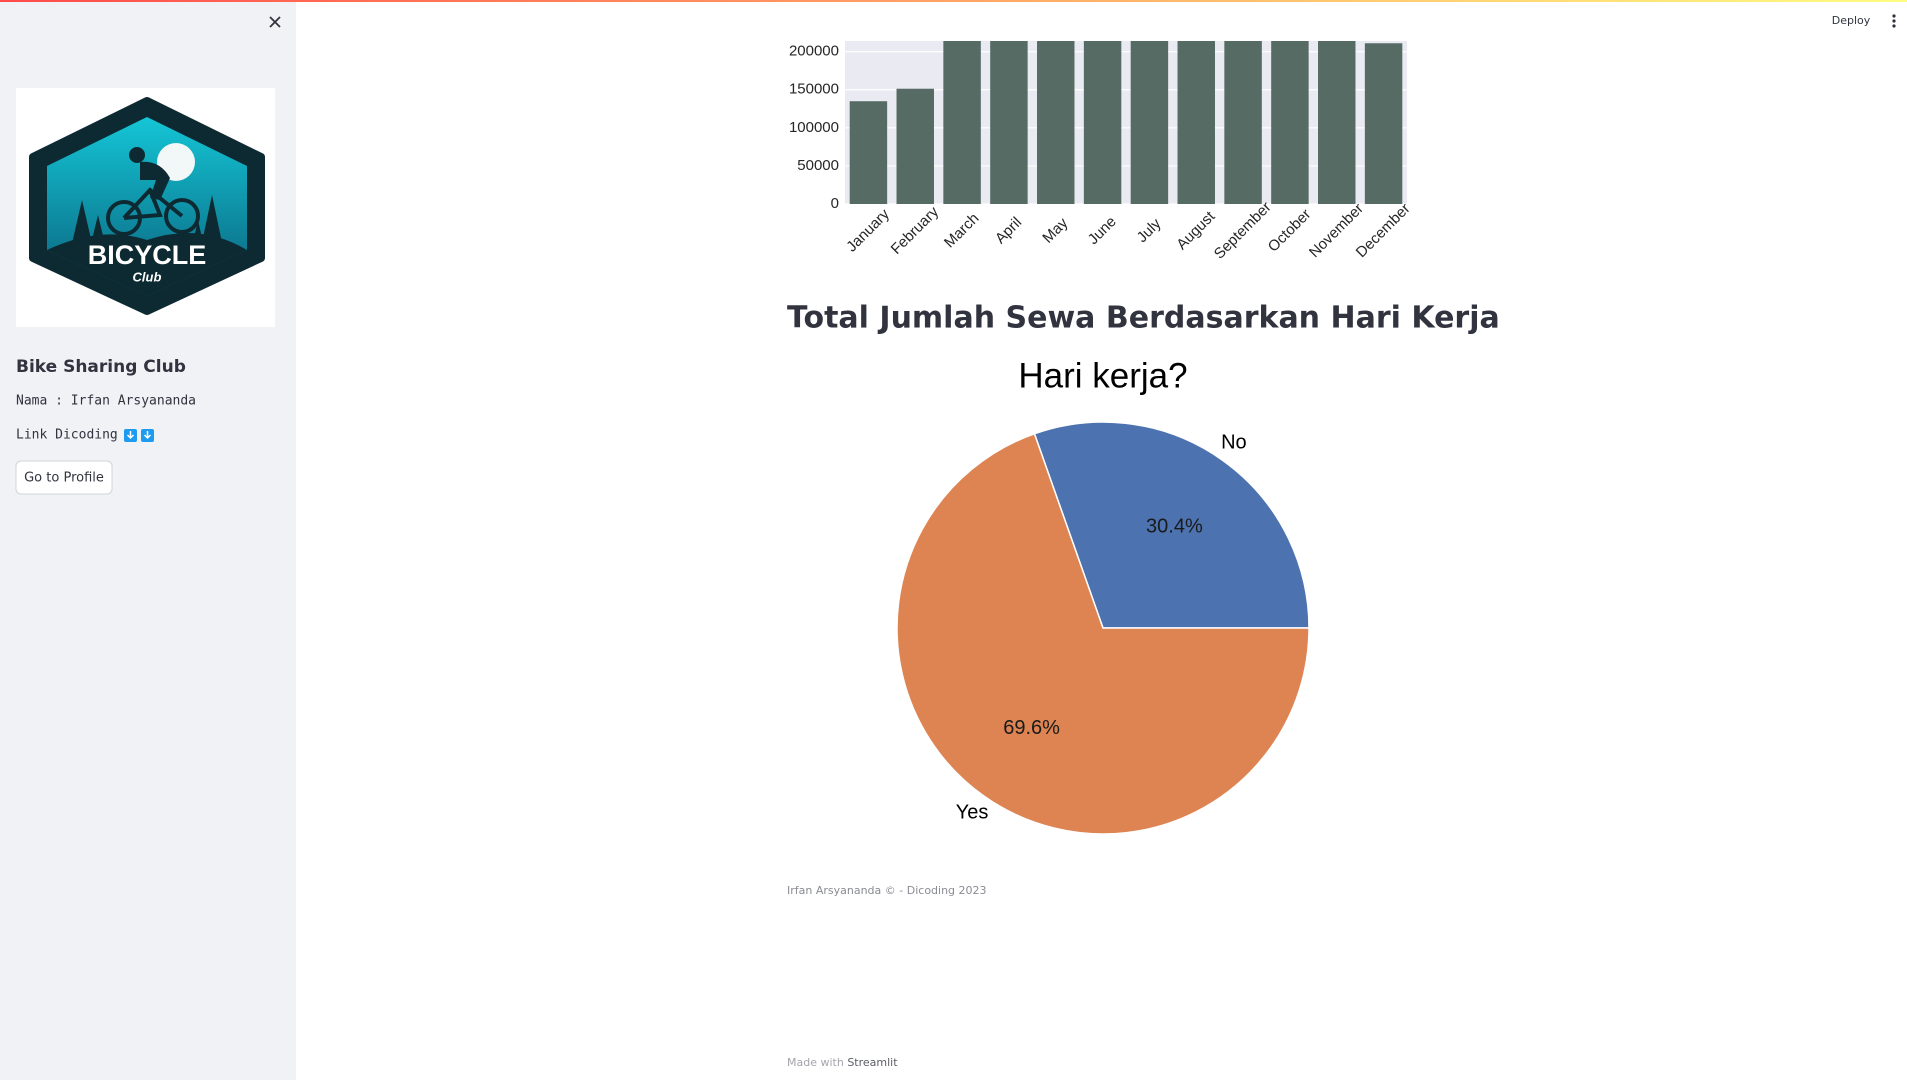 The width and height of the screenshot is (1907, 1080). Describe the element at coordinates (814, 127) in the screenshot. I see `y-tick-label: 100000` at that location.